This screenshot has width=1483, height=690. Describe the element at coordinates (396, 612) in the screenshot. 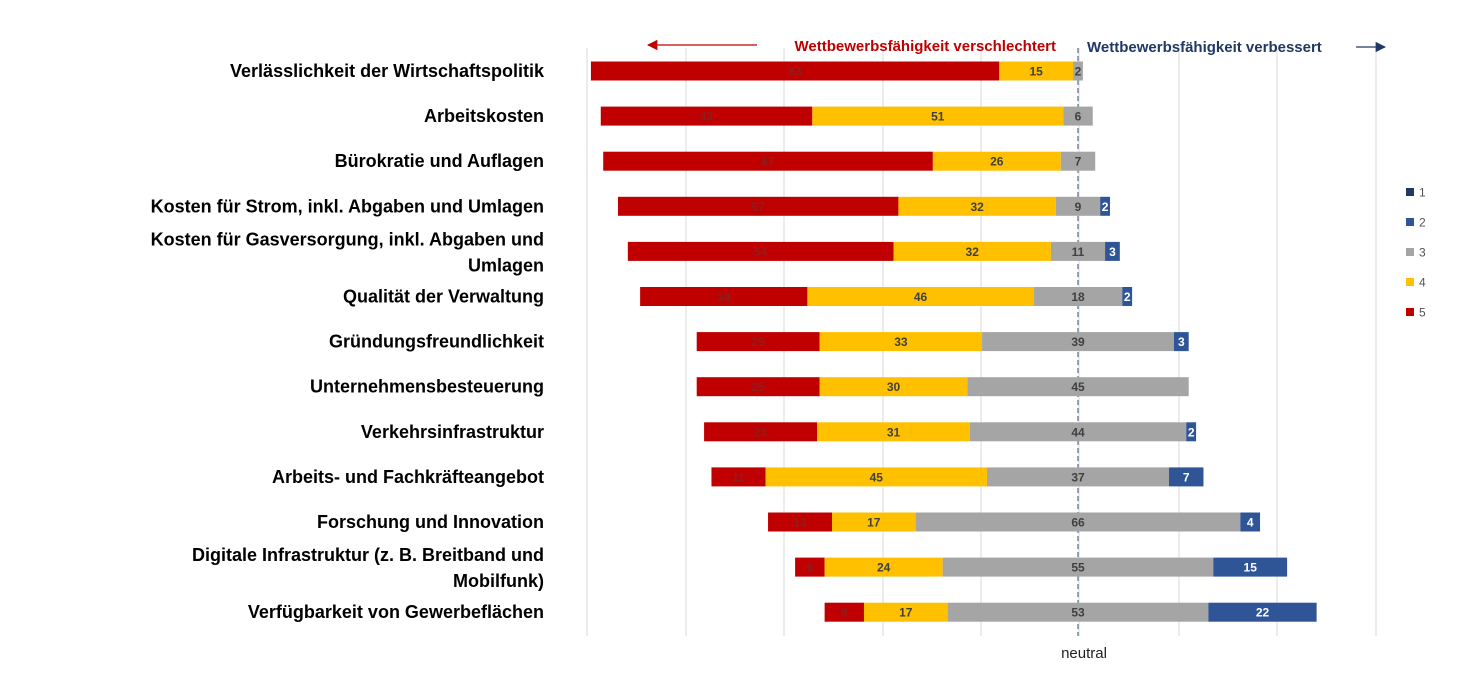

I see `category-label: Verfügbarkeit von Gewerbeflächen` at that location.